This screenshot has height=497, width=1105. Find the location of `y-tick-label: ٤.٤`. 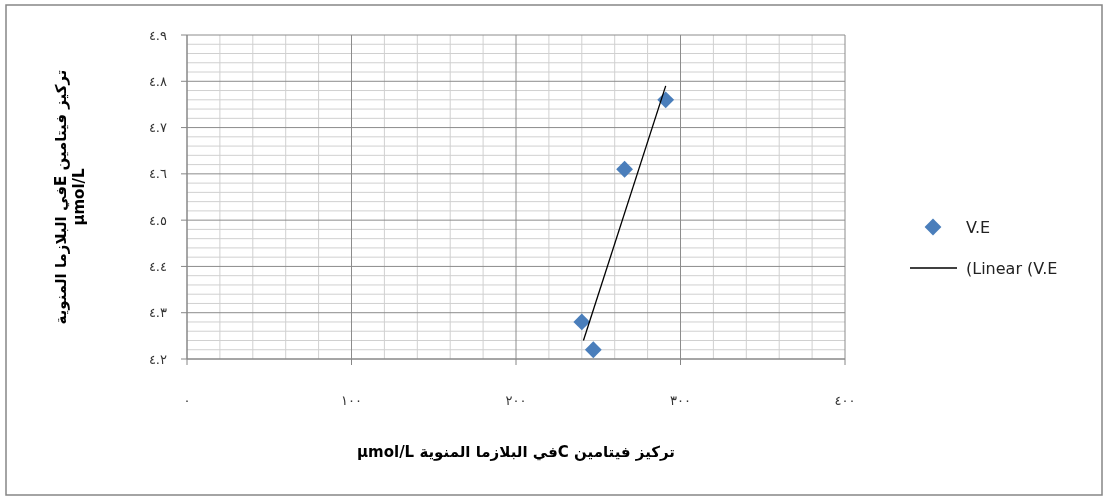

y-tick-label: ٤.٤ is located at coordinates (157, 266).